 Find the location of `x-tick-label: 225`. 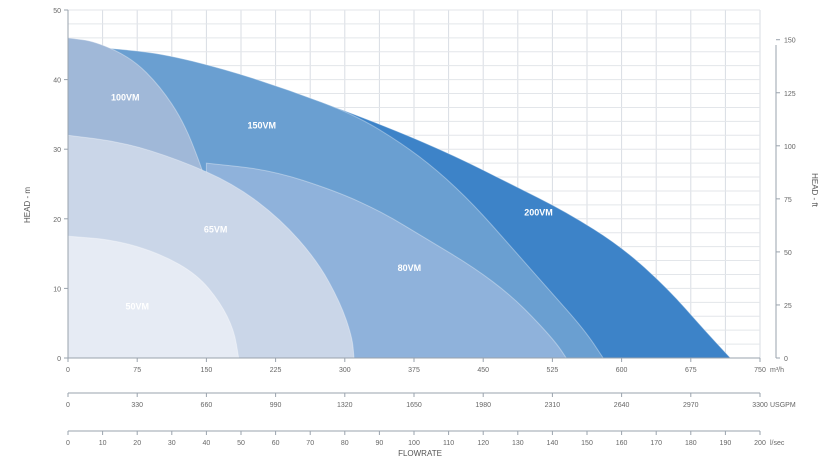

x-tick-label: 225 is located at coordinates (276, 370).